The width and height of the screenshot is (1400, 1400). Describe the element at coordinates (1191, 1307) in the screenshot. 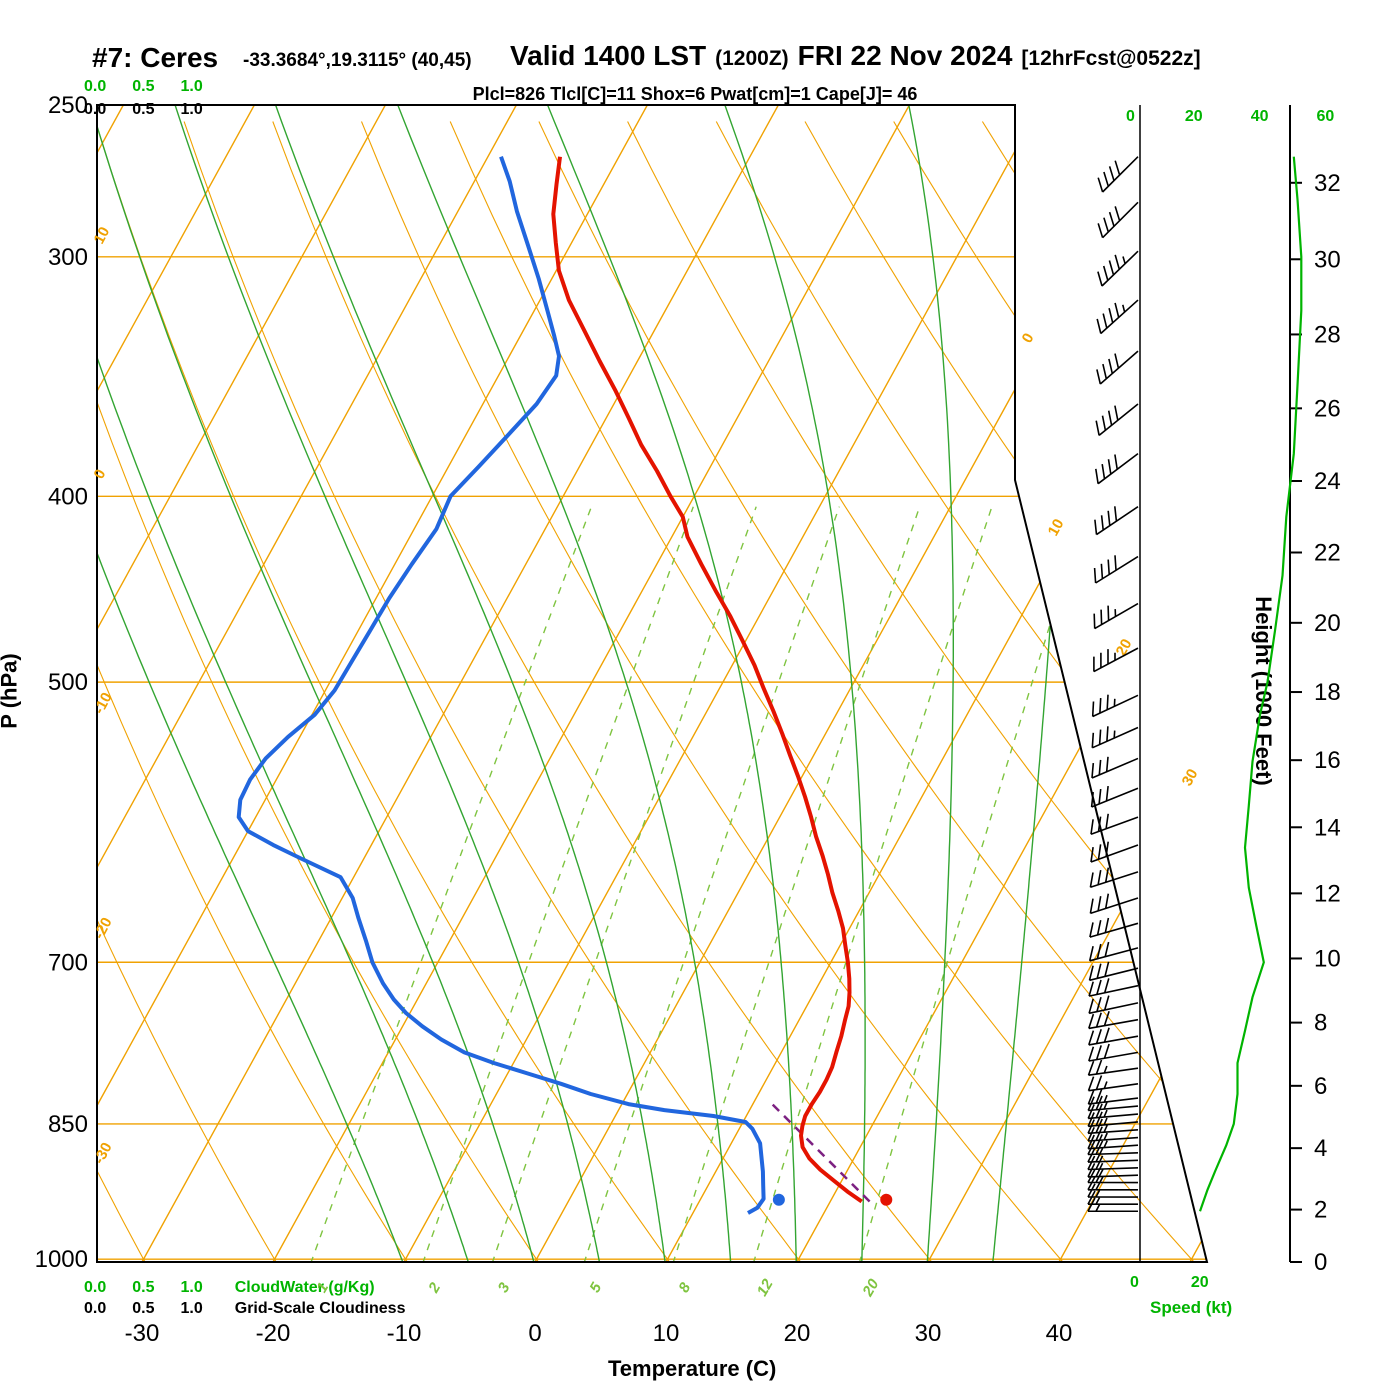

I see `speed-axis-label: Speed (kt)` at that location.